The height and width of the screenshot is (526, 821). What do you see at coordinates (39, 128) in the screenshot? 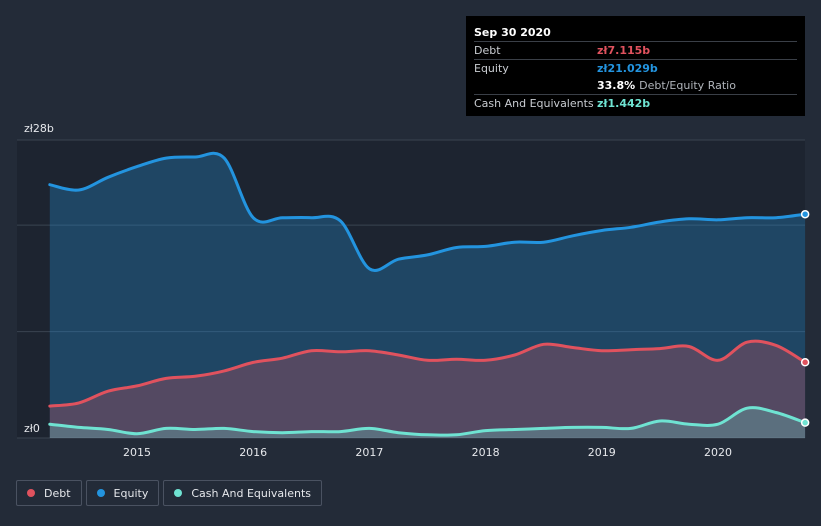
I see `y-axis-top-label: zł28b` at bounding box center [39, 128].